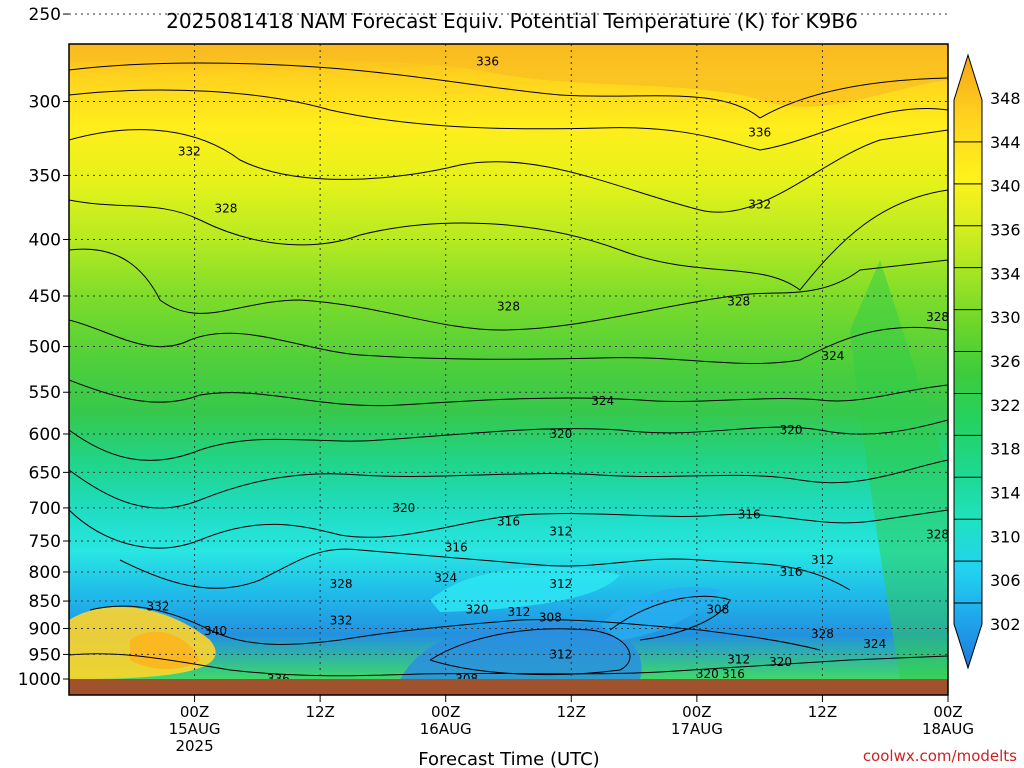  I want to click on y-tick-label: 750, so click(45, 542).